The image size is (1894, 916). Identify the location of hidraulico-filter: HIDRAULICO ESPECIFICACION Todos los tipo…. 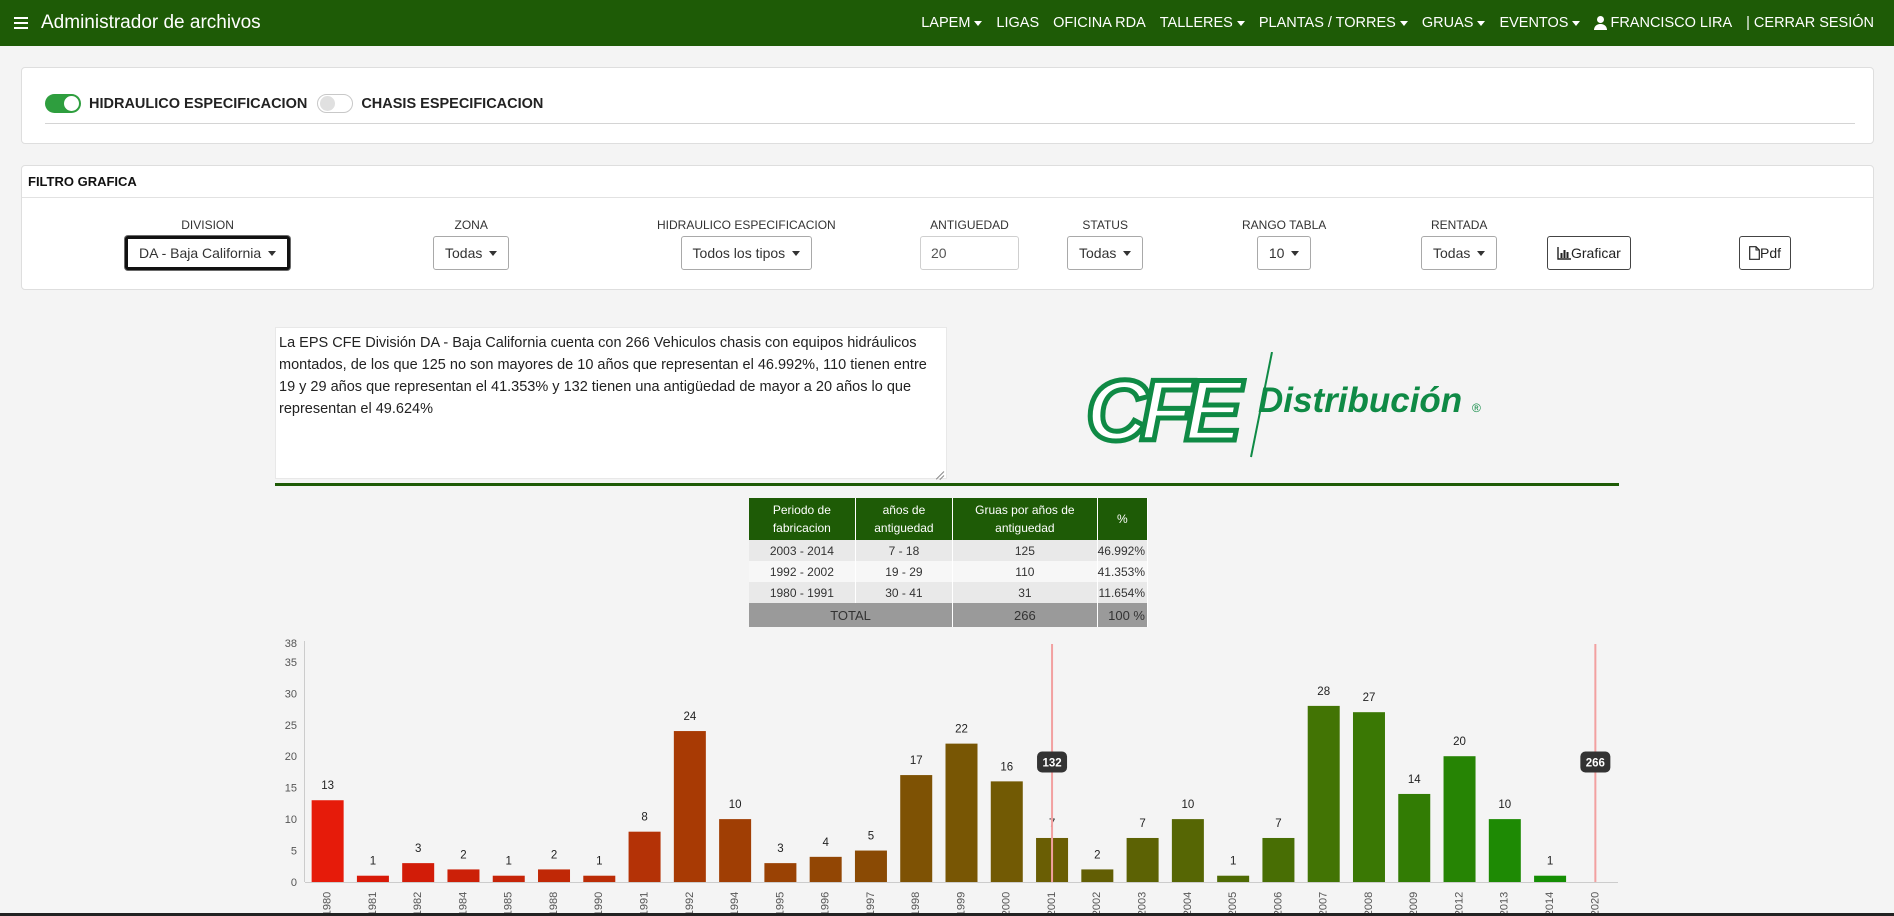
(746, 244).